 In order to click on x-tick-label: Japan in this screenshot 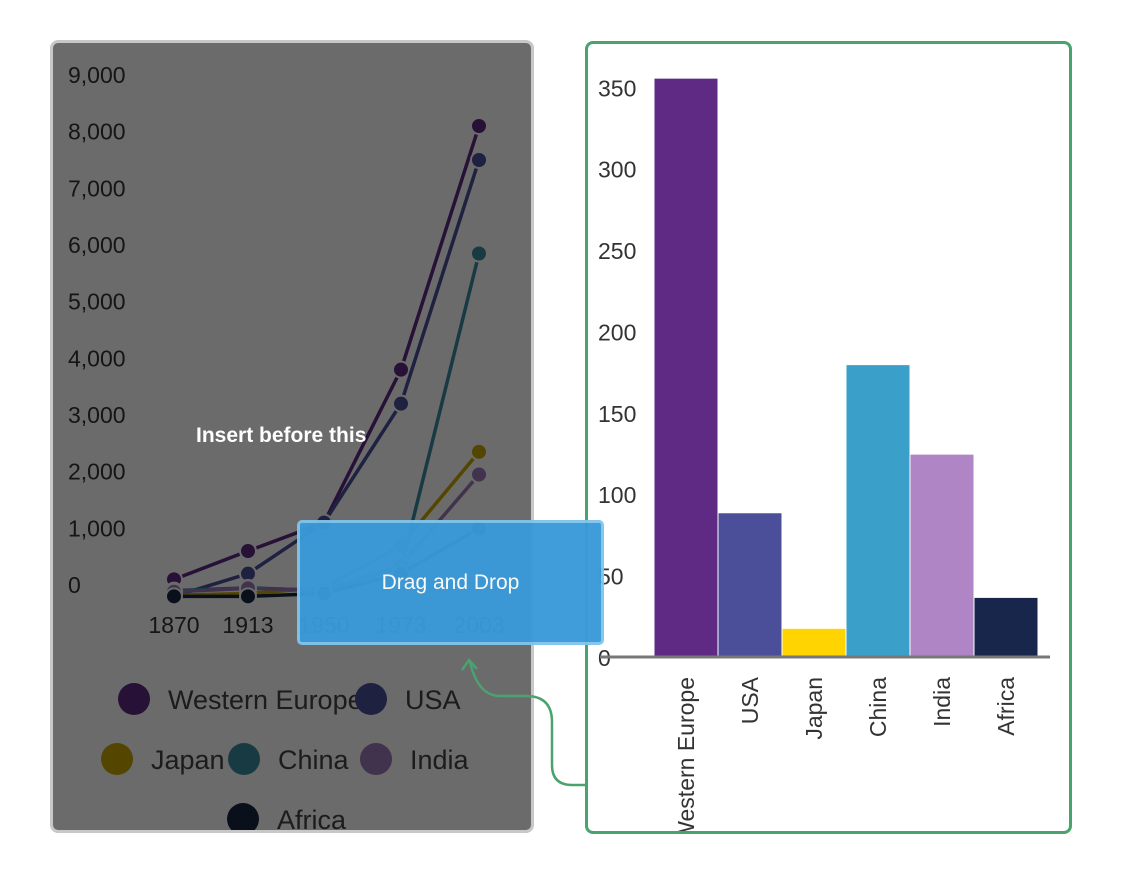, I will do `click(814, 708)`.